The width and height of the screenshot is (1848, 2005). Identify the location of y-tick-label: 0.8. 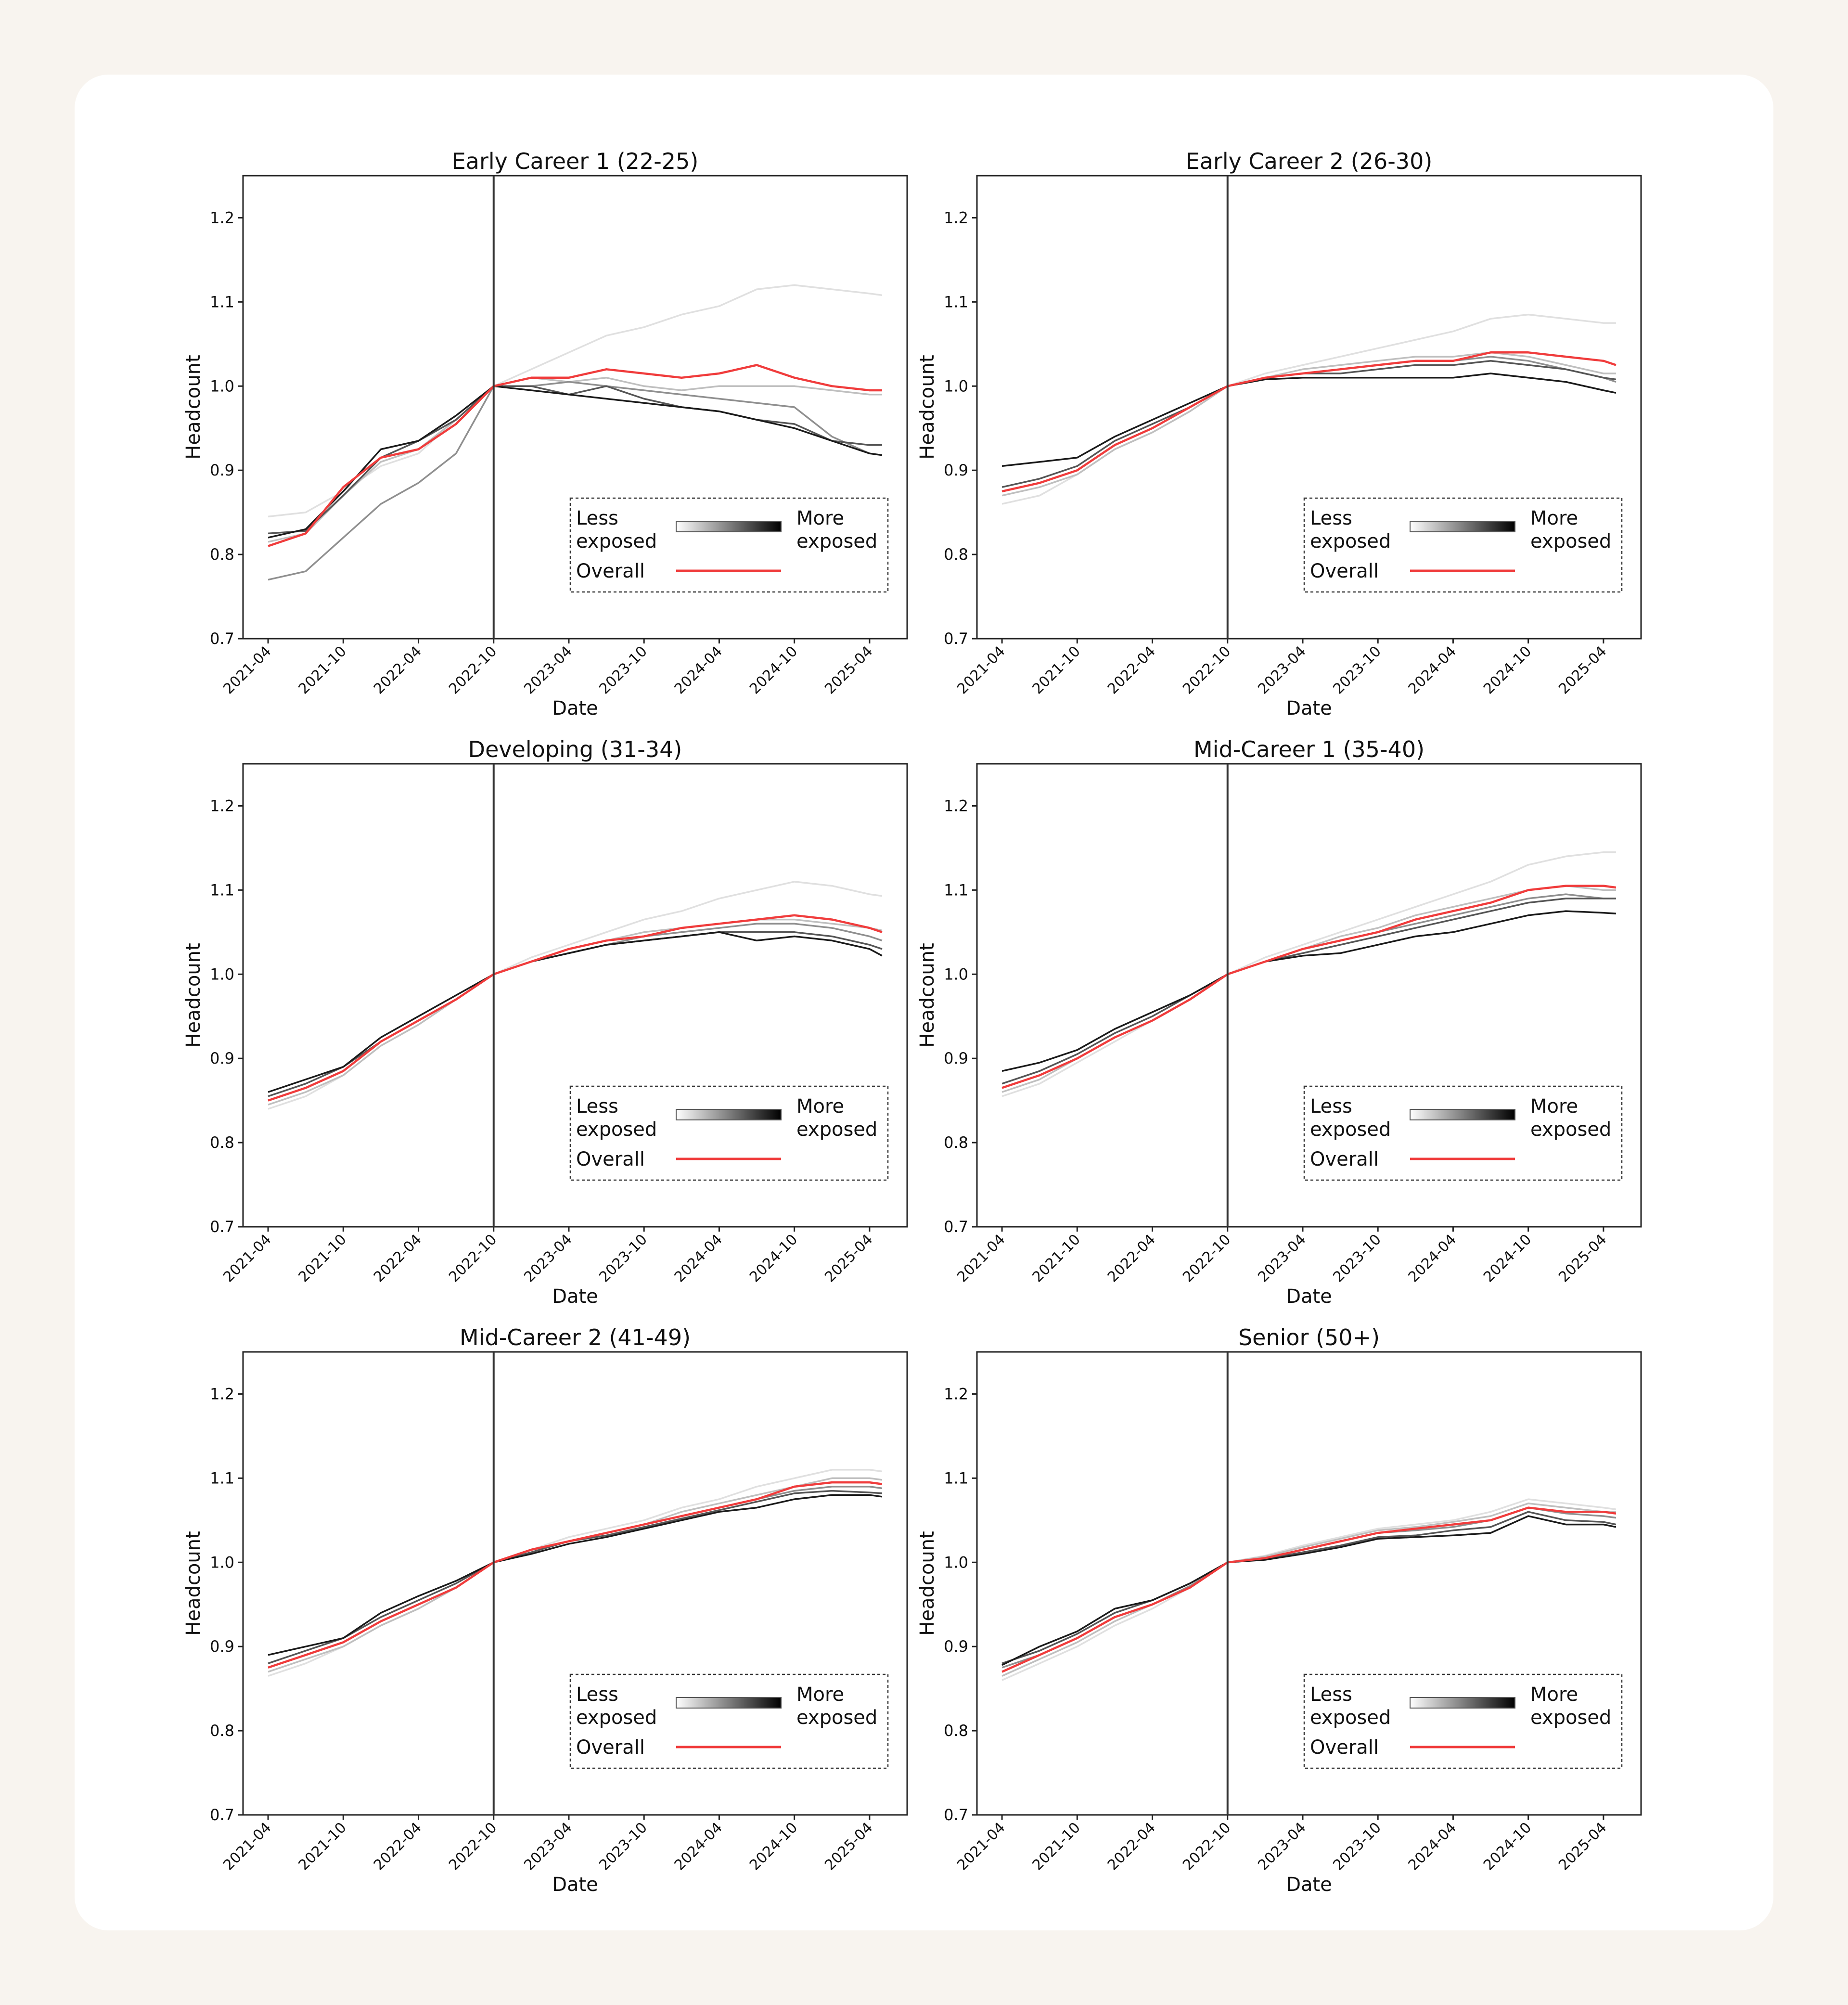
(222, 1142).